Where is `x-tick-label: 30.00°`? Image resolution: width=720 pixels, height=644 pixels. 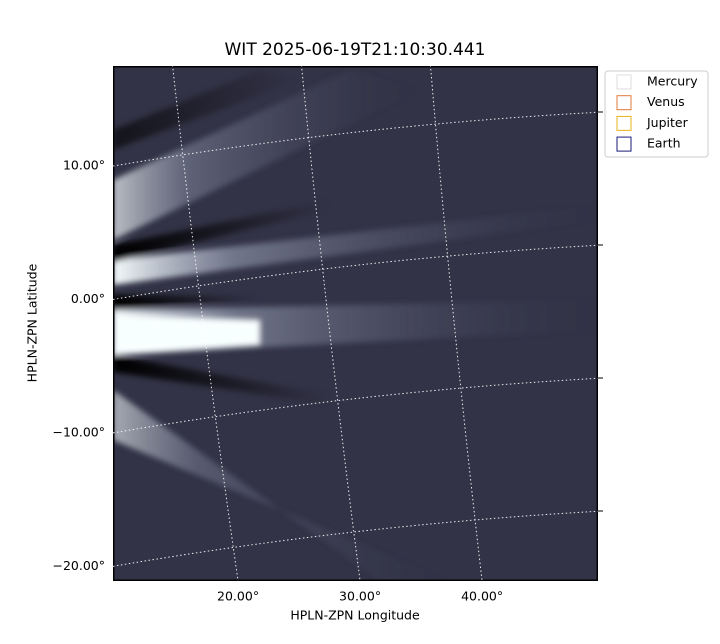 x-tick-label: 30.00° is located at coordinates (360, 596).